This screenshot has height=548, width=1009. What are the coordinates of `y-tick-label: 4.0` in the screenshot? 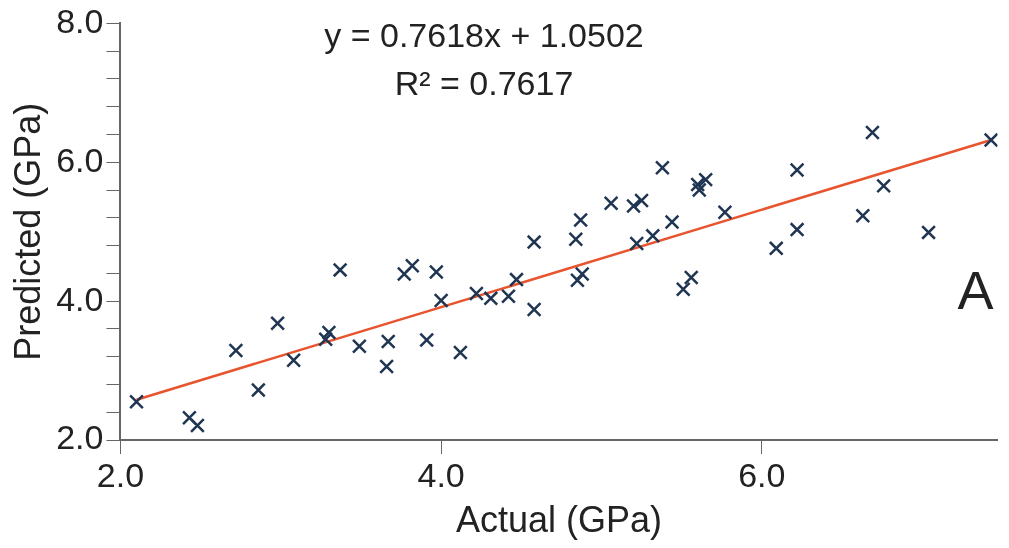 It's located at (80, 298).